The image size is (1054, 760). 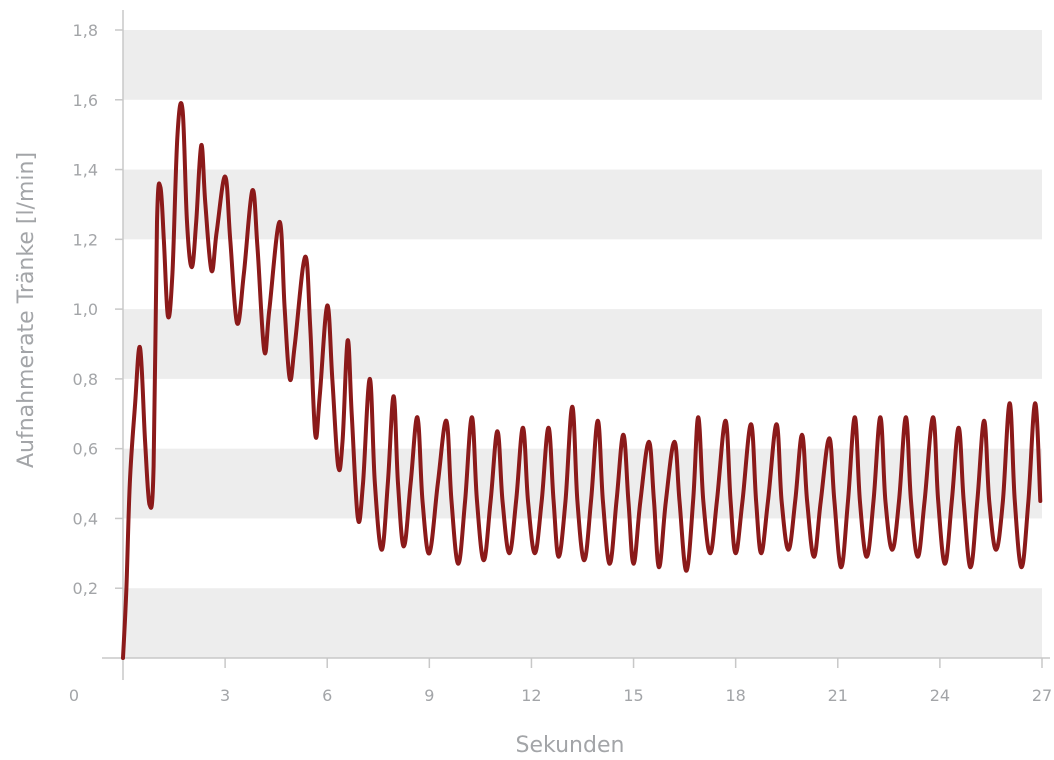 I want to click on x-tick-label: 18, so click(x=735, y=695).